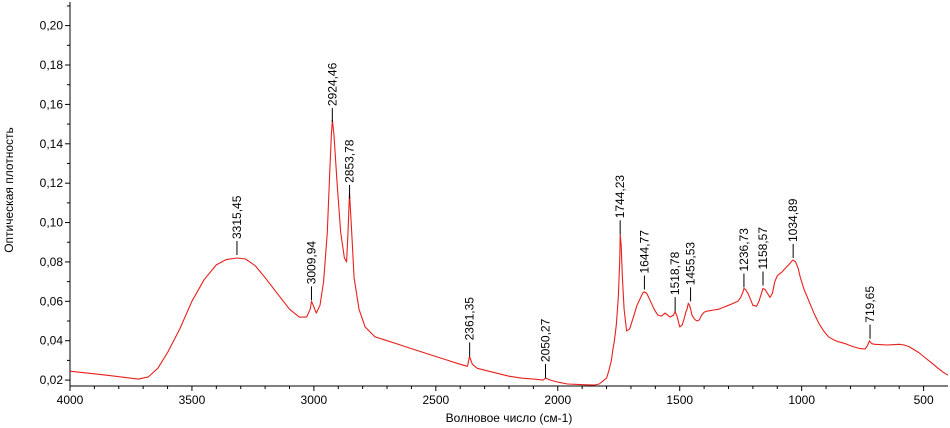 This screenshot has height=428, width=950. What do you see at coordinates (52, 262) in the screenshot?
I see `y-tick-label: 0,08` at bounding box center [52, 262].